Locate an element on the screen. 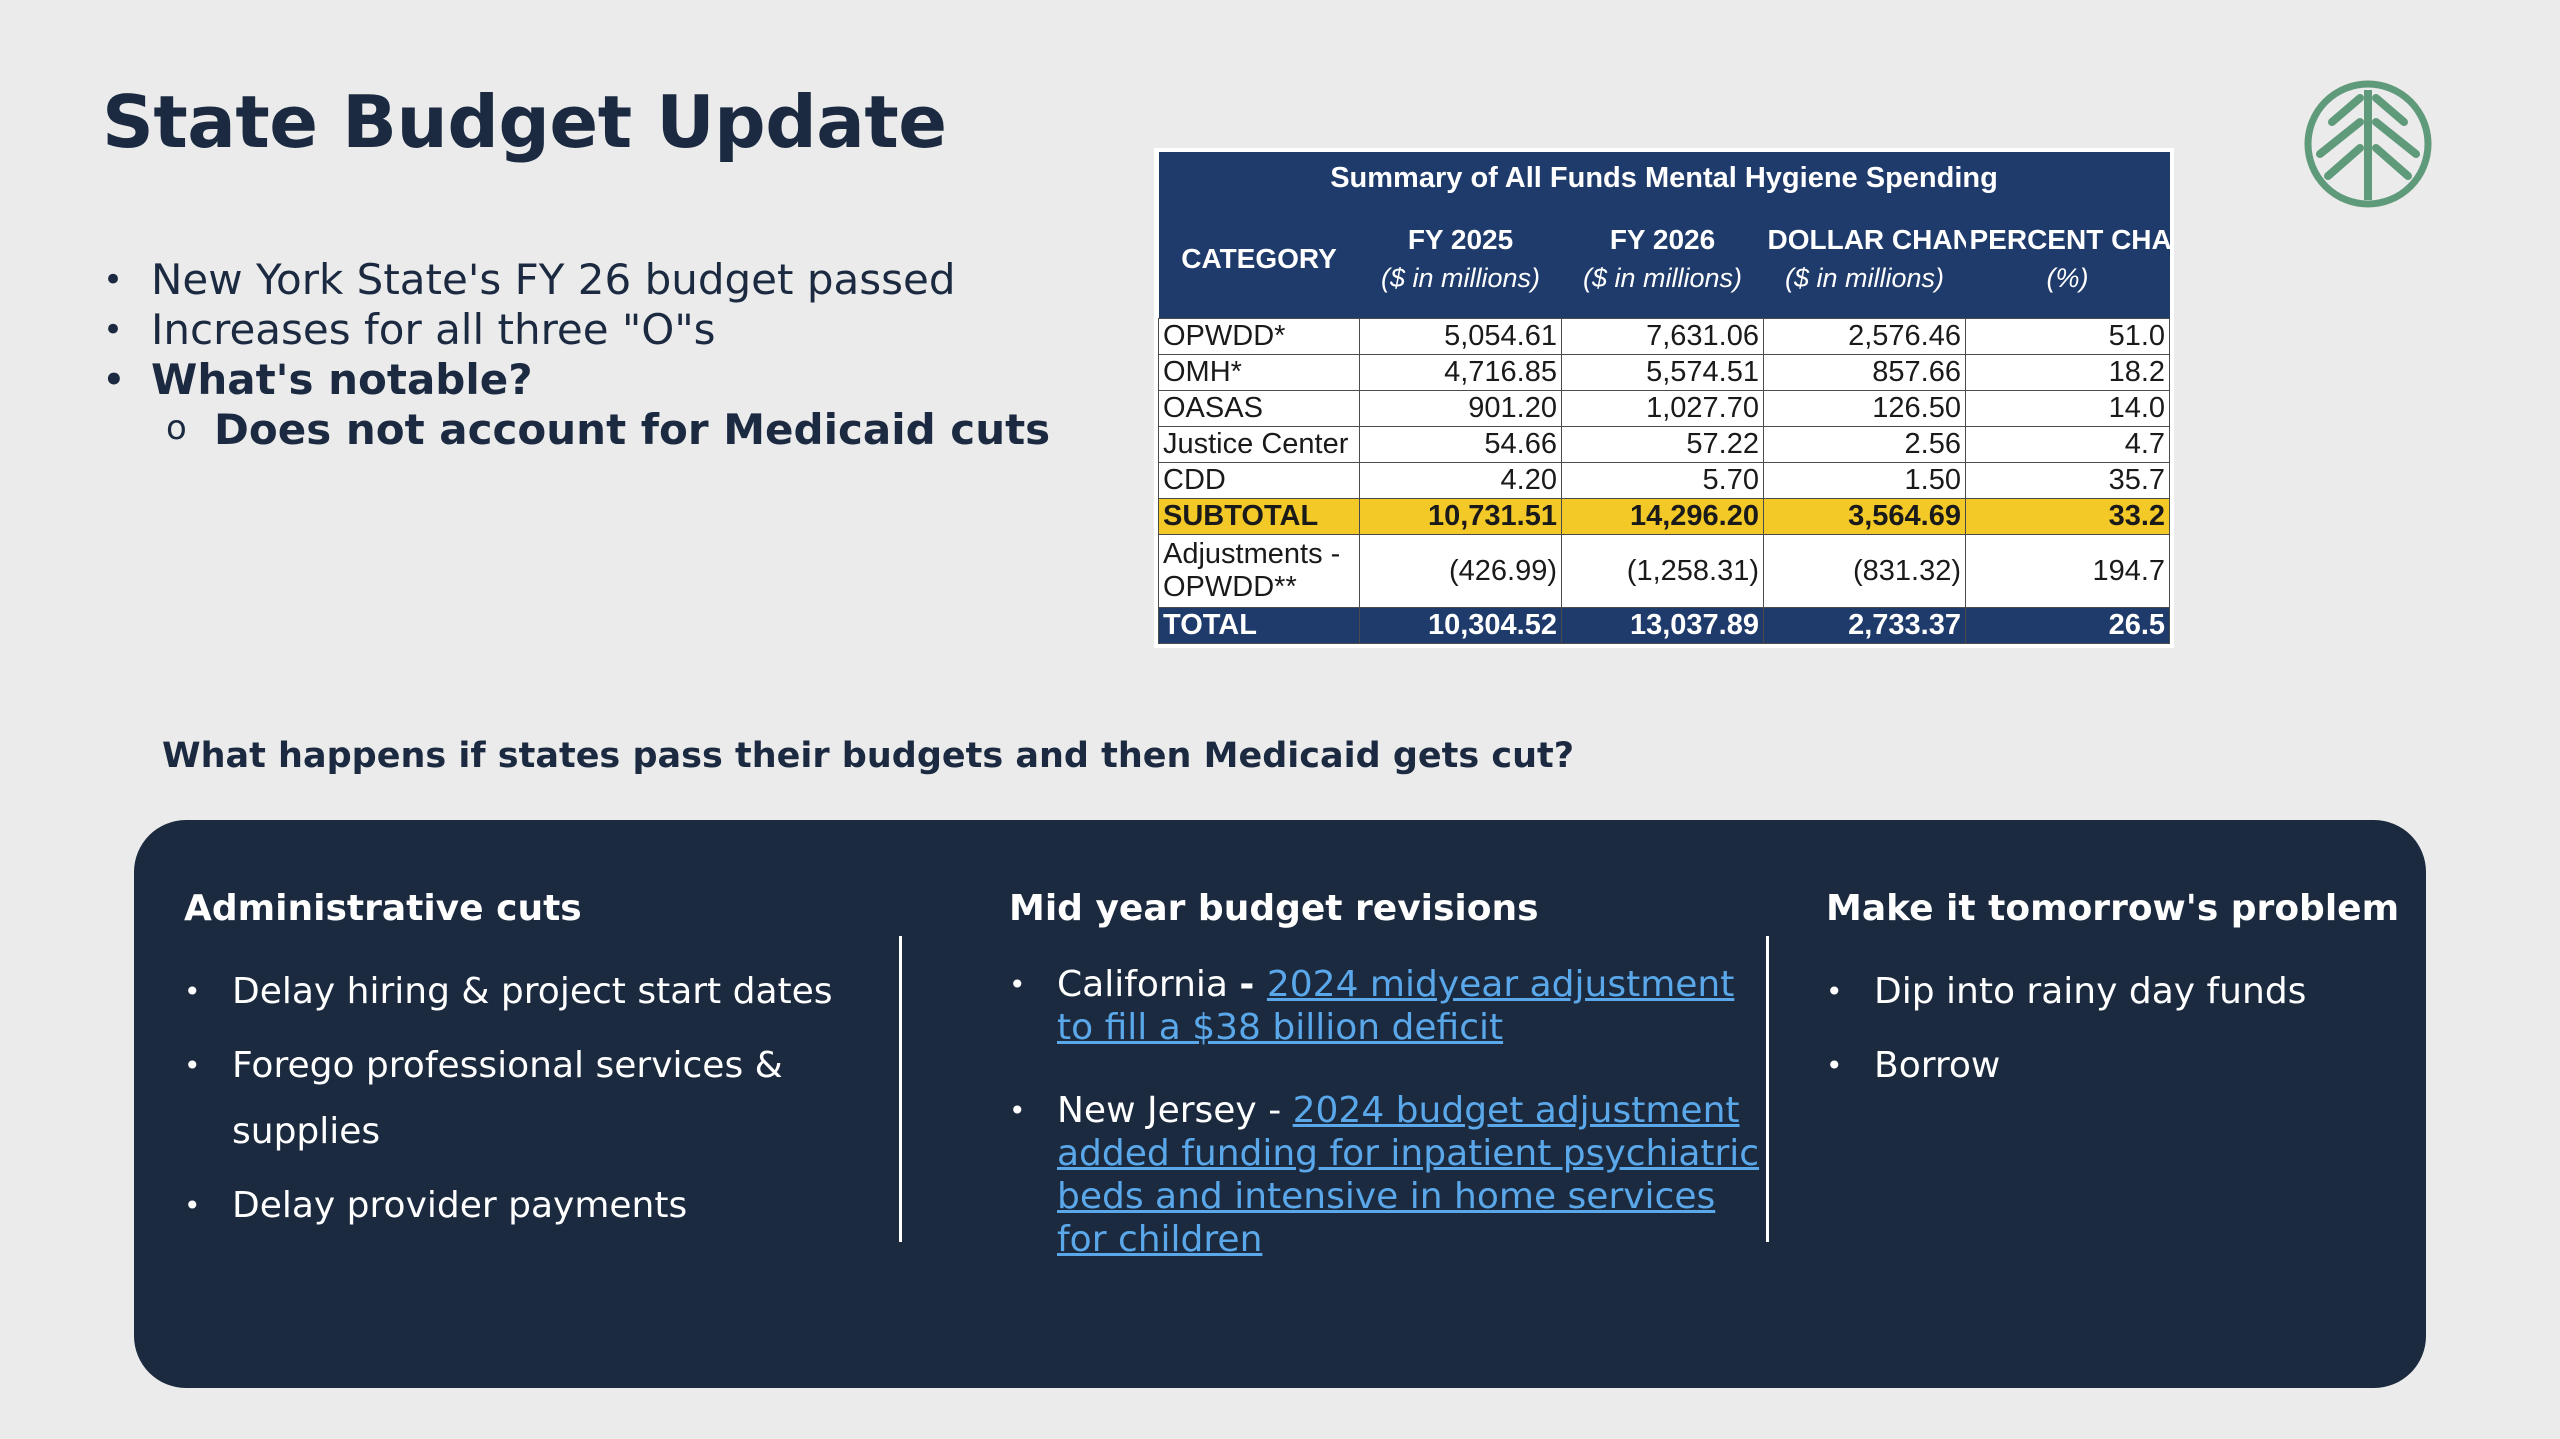  cell-dollar-change: 3,564.69 is located at coordinates (1864, 516).